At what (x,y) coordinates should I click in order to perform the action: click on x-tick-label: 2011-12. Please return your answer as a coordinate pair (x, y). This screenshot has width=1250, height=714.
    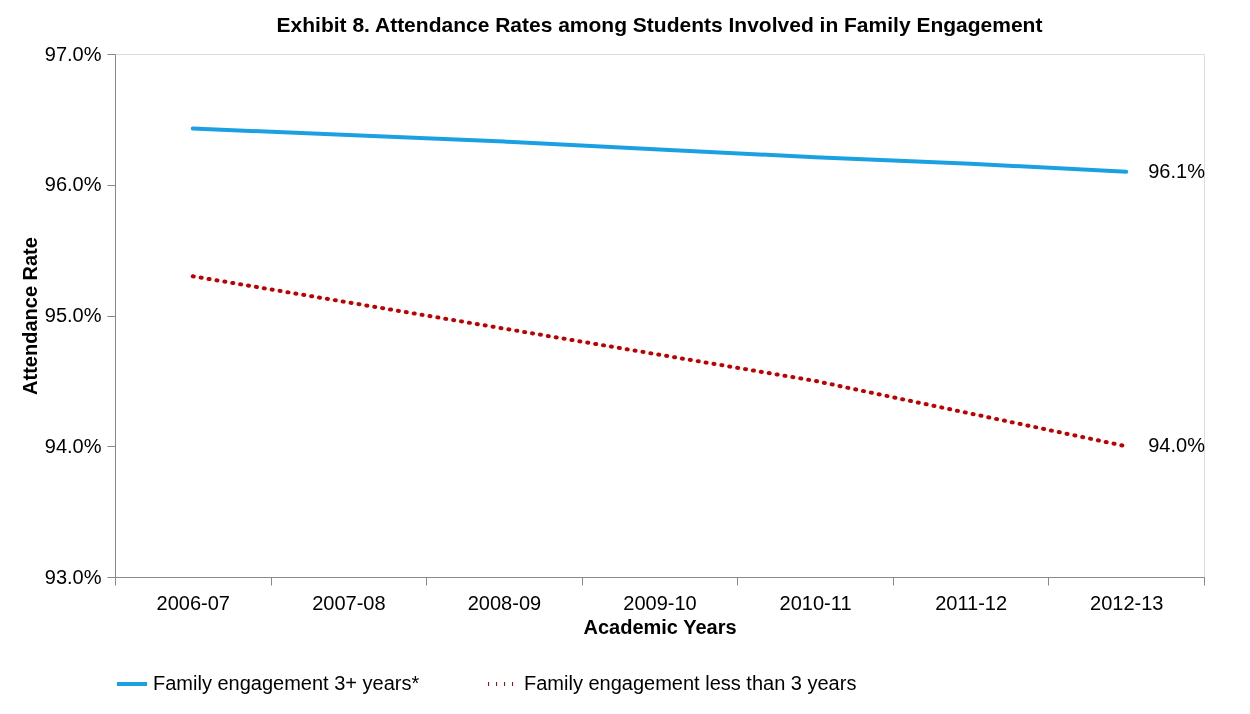
    Looking at the image, I should click on (971, 602).